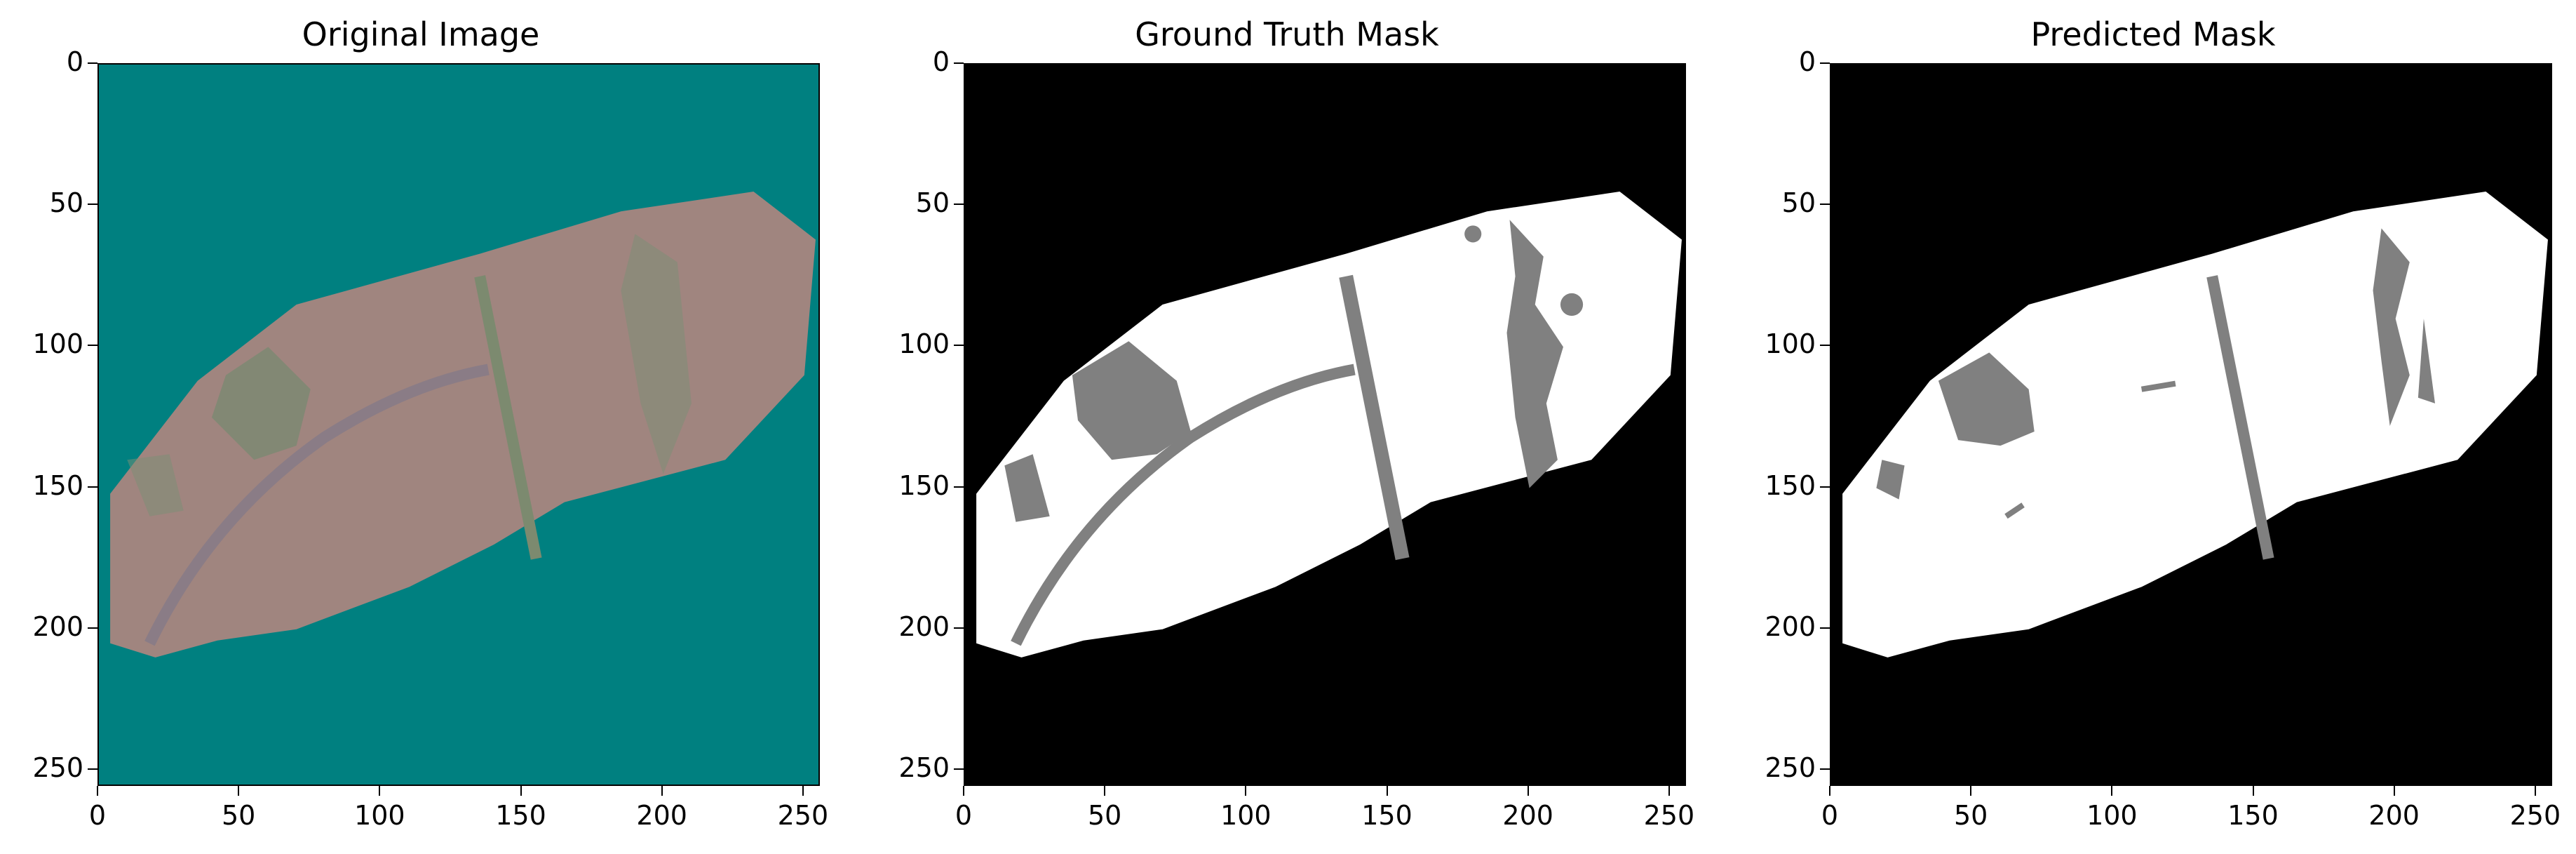  I want to click on panel-title: Predicted Mask, so click(2153, 34).